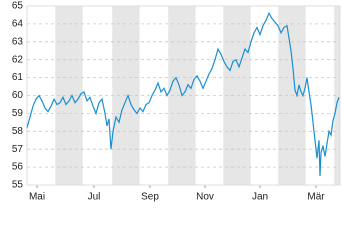 Image resolution: width=341 pixels, height=240 pixels. I want to click on band, so click(337, 95).